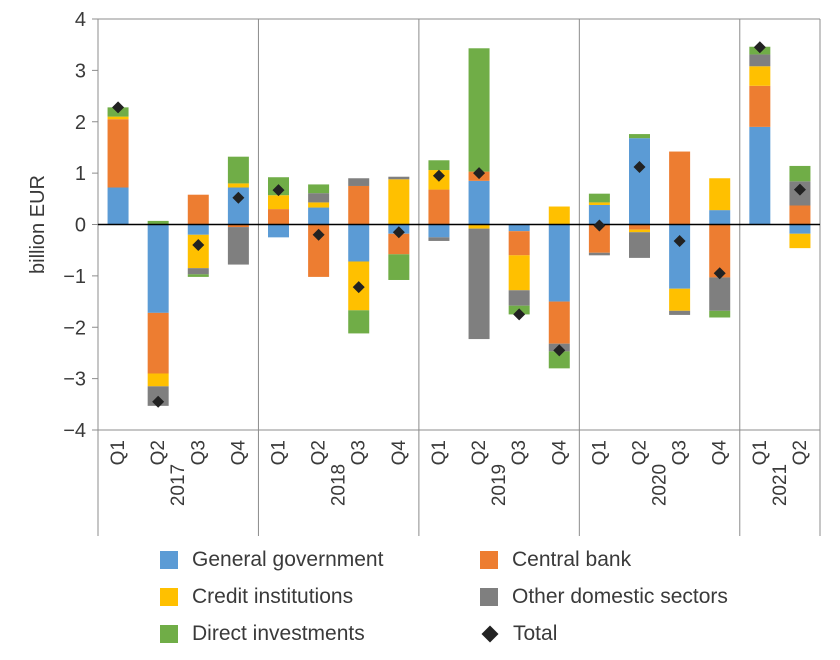 Image resolution: width=840 pixels, height=660 pixels. What do you see at coordinates (178, 485) in the screenshot?
I see `year-label: 2017` at bounding box center [178, 485].